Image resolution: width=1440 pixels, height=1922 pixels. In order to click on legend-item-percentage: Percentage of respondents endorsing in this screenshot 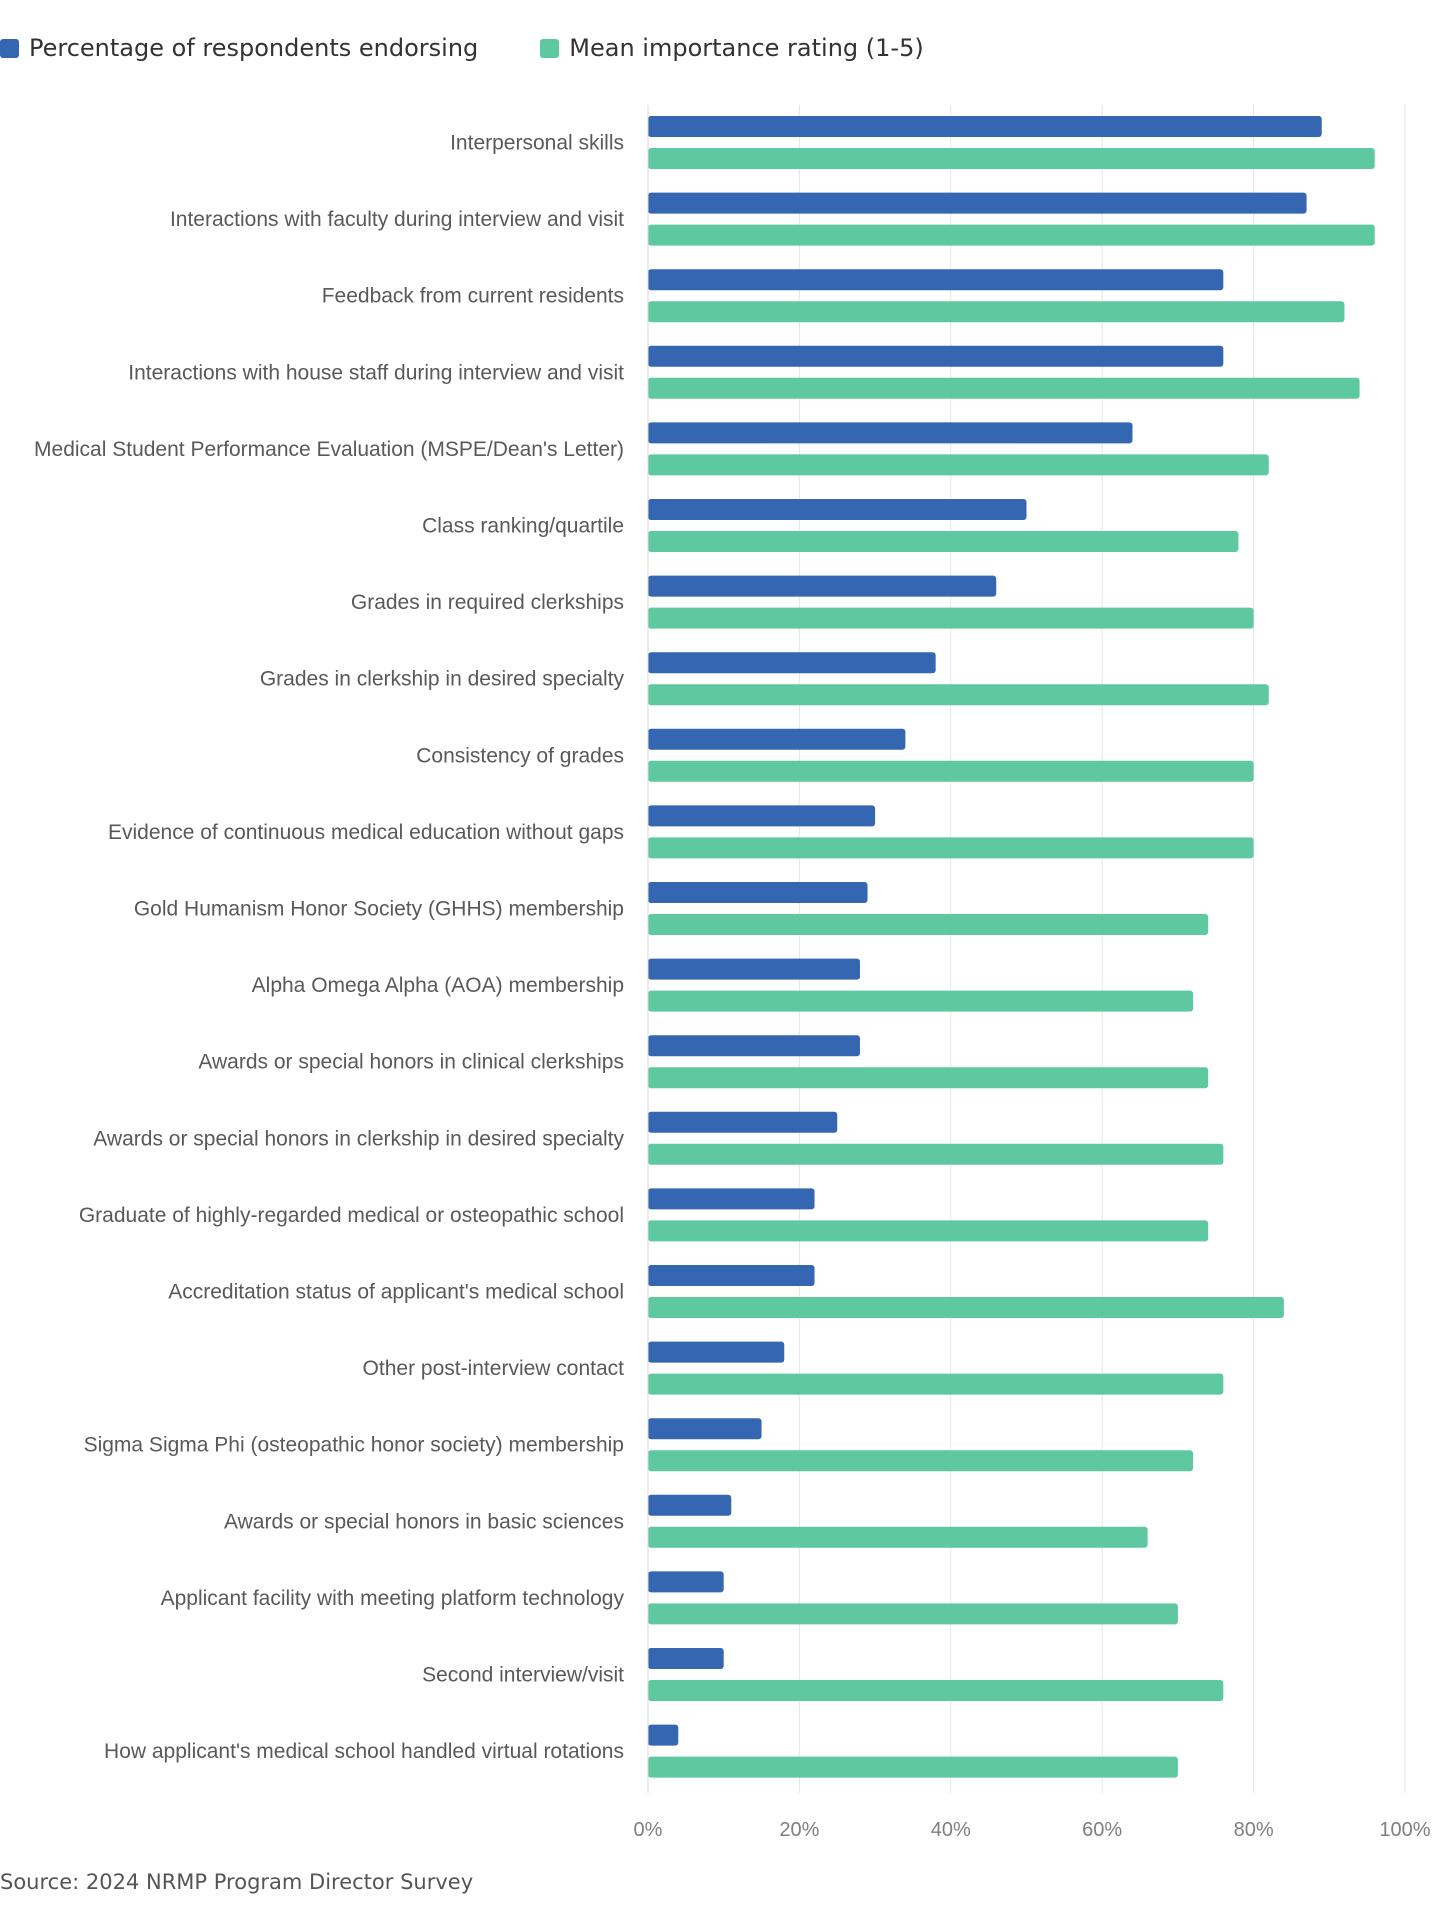, I will do `click(239, 48)`.